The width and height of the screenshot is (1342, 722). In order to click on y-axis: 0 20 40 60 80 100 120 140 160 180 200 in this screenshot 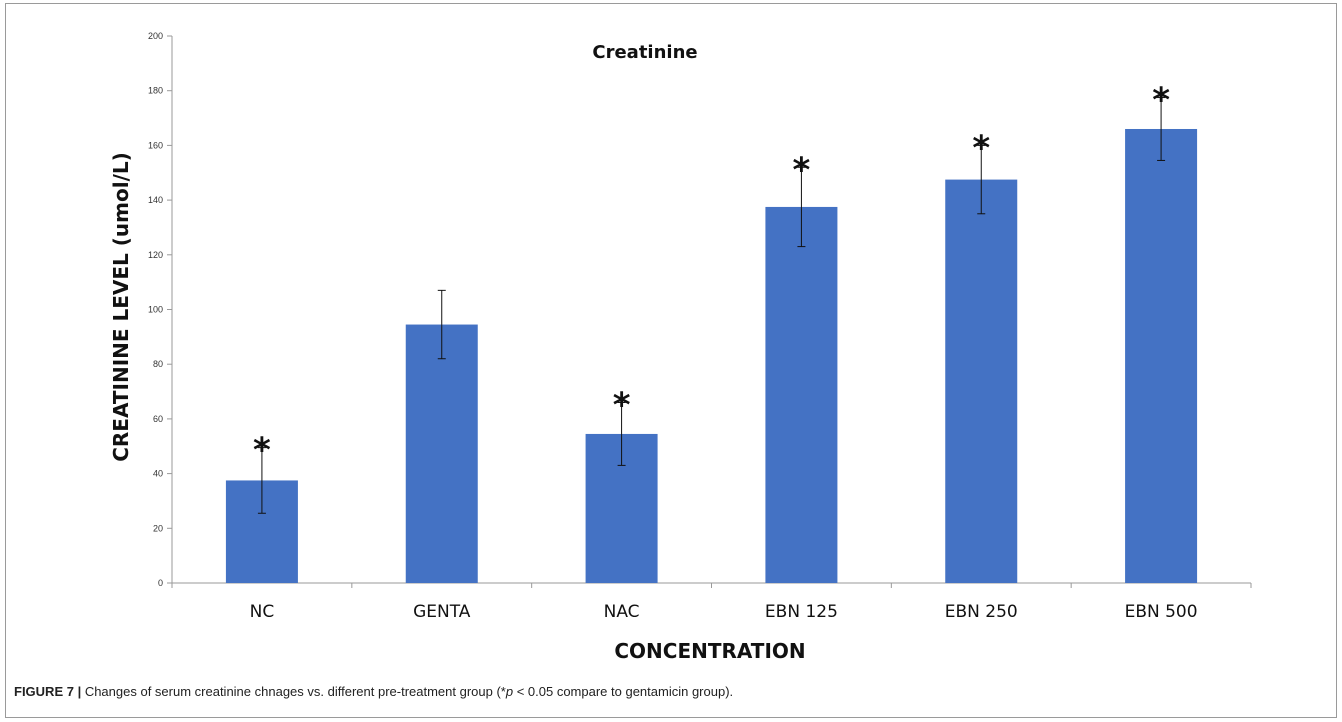, I will do `click(160, 309)`.